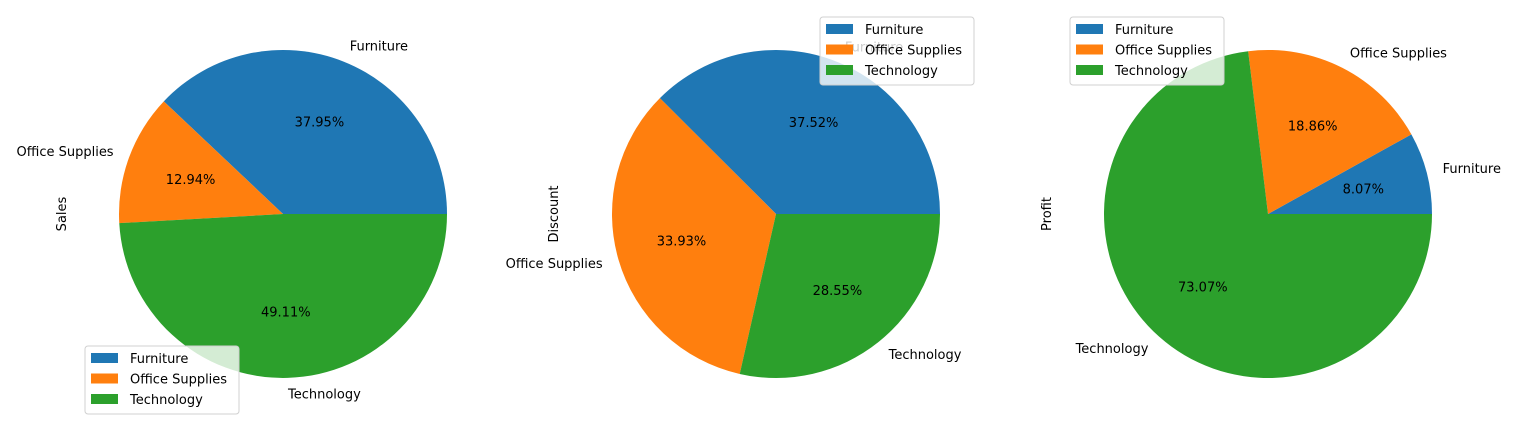 The width and height of the screenshot is (1515, 430). Describe the element at coordinates (286, 312) in the screenshot. I see `slice-percent-technology: 49.11%` at that location.